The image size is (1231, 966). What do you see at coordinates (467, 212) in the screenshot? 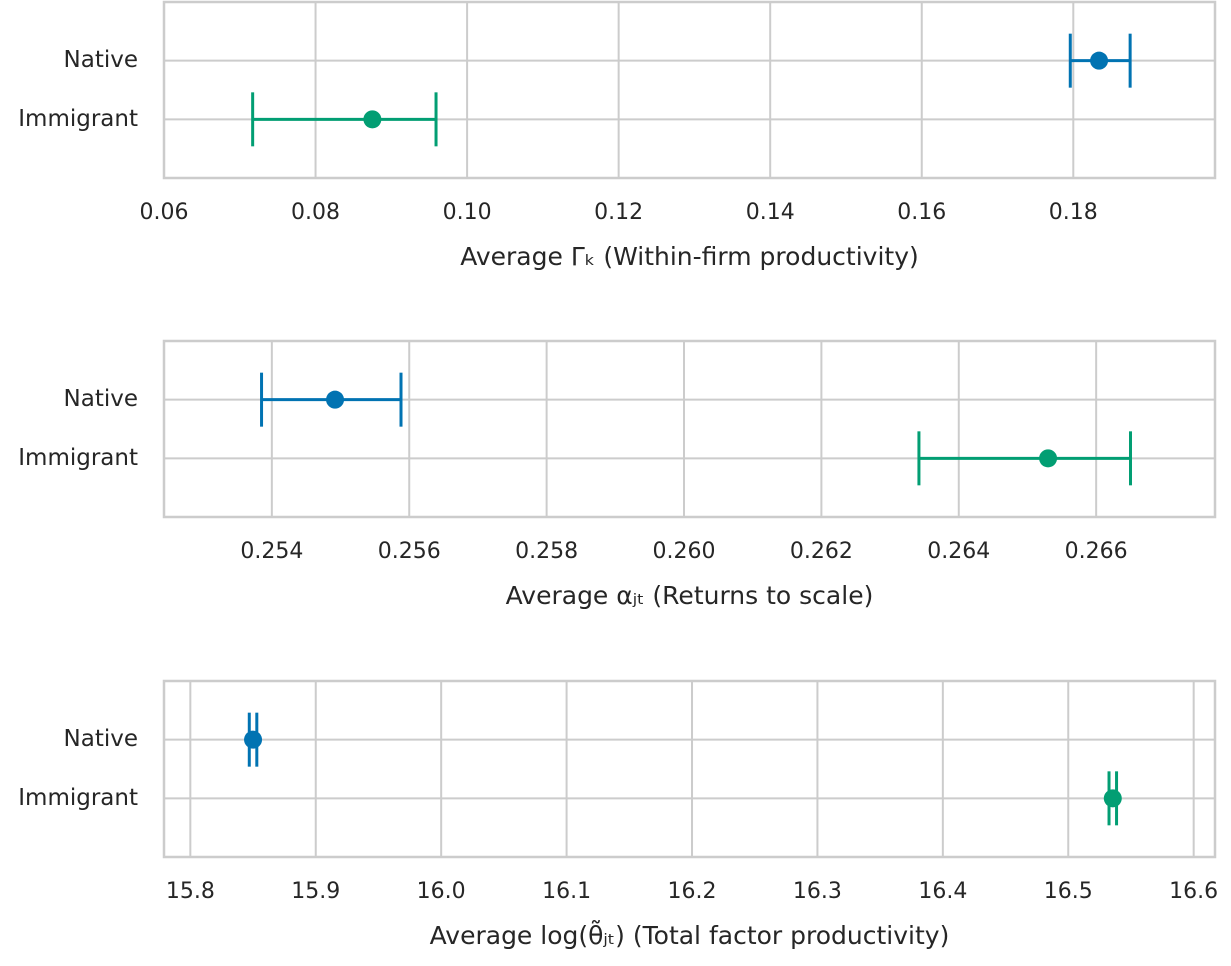
I see `x-tick-label: 0.10` at bounding box center [467, 212].